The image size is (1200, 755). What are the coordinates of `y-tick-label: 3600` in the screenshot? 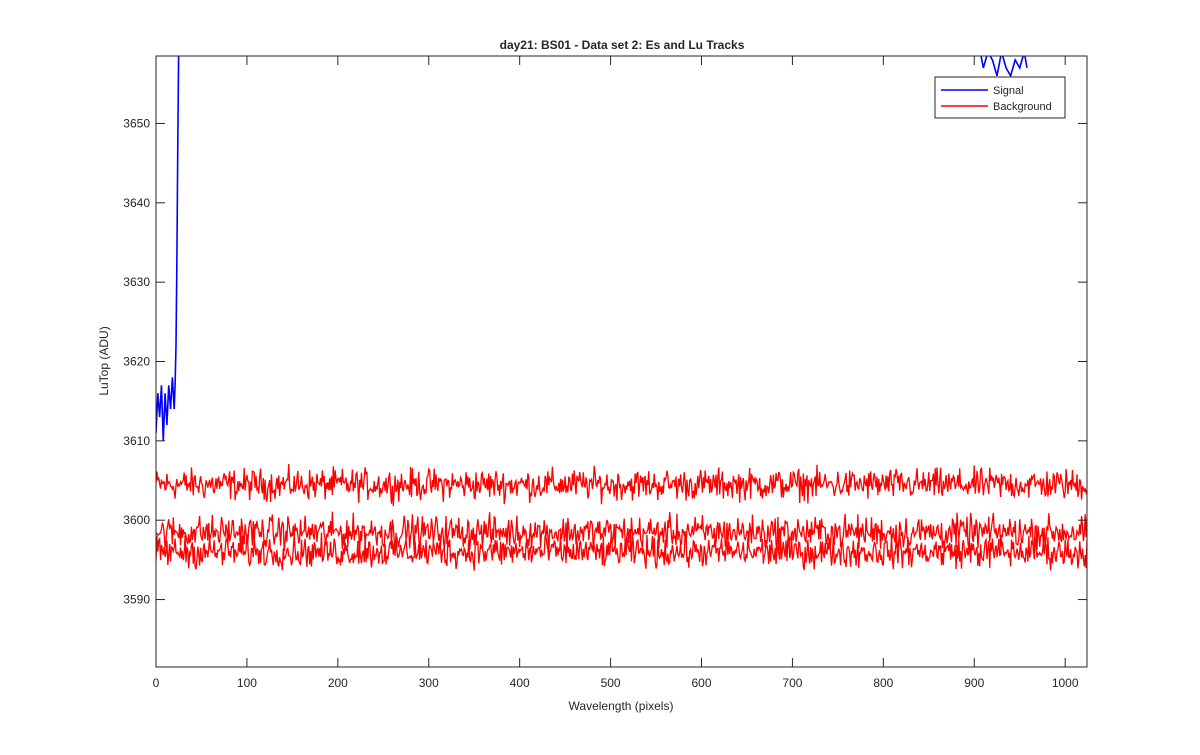 It's located at (136, 520).